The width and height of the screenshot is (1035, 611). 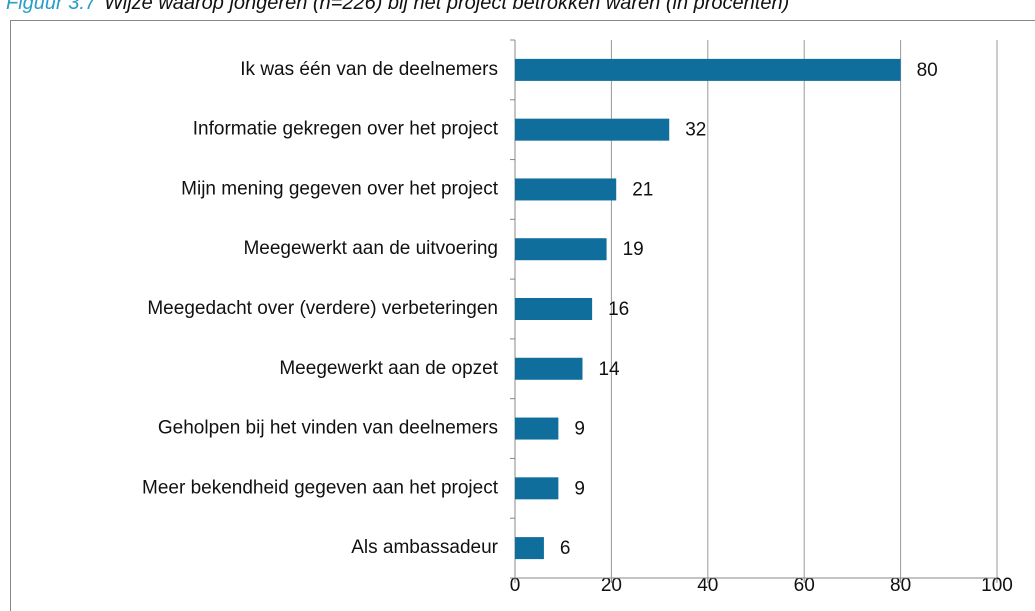 What do you see at coordinates (804, 585) in the screenshot?
I see `x-tick-label: 60` at bounding box center [804, 585].